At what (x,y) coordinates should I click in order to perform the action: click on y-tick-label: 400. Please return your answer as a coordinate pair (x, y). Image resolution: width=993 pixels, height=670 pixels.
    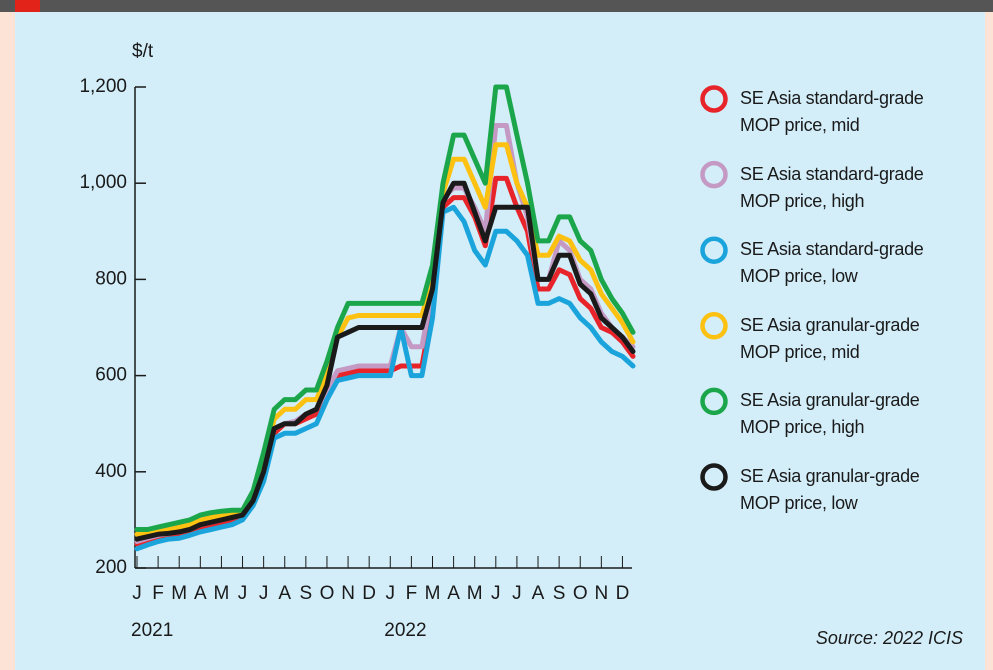
    Looking at the image, I should click on (111, 471).